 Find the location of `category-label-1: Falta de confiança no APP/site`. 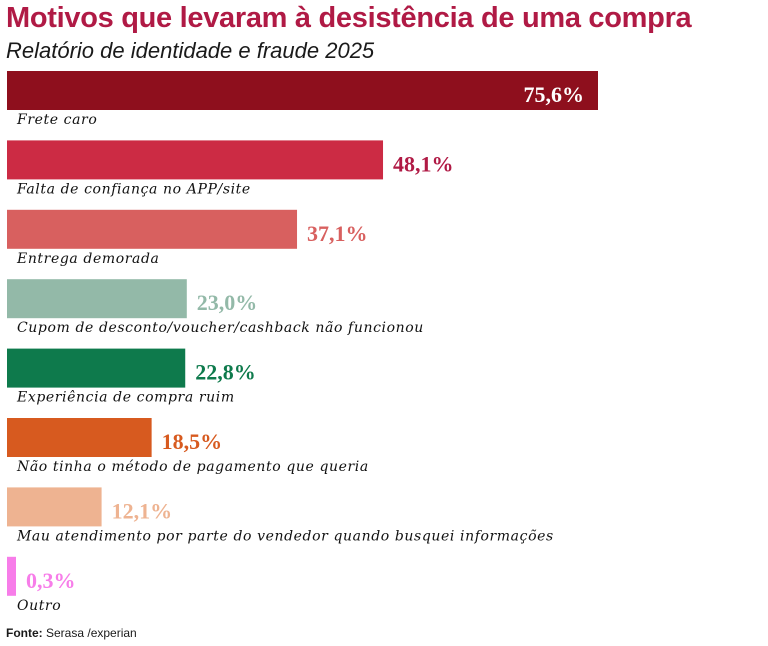

category-label-1: Falta de confiança no APP/site is located at coordinates (133, 189).